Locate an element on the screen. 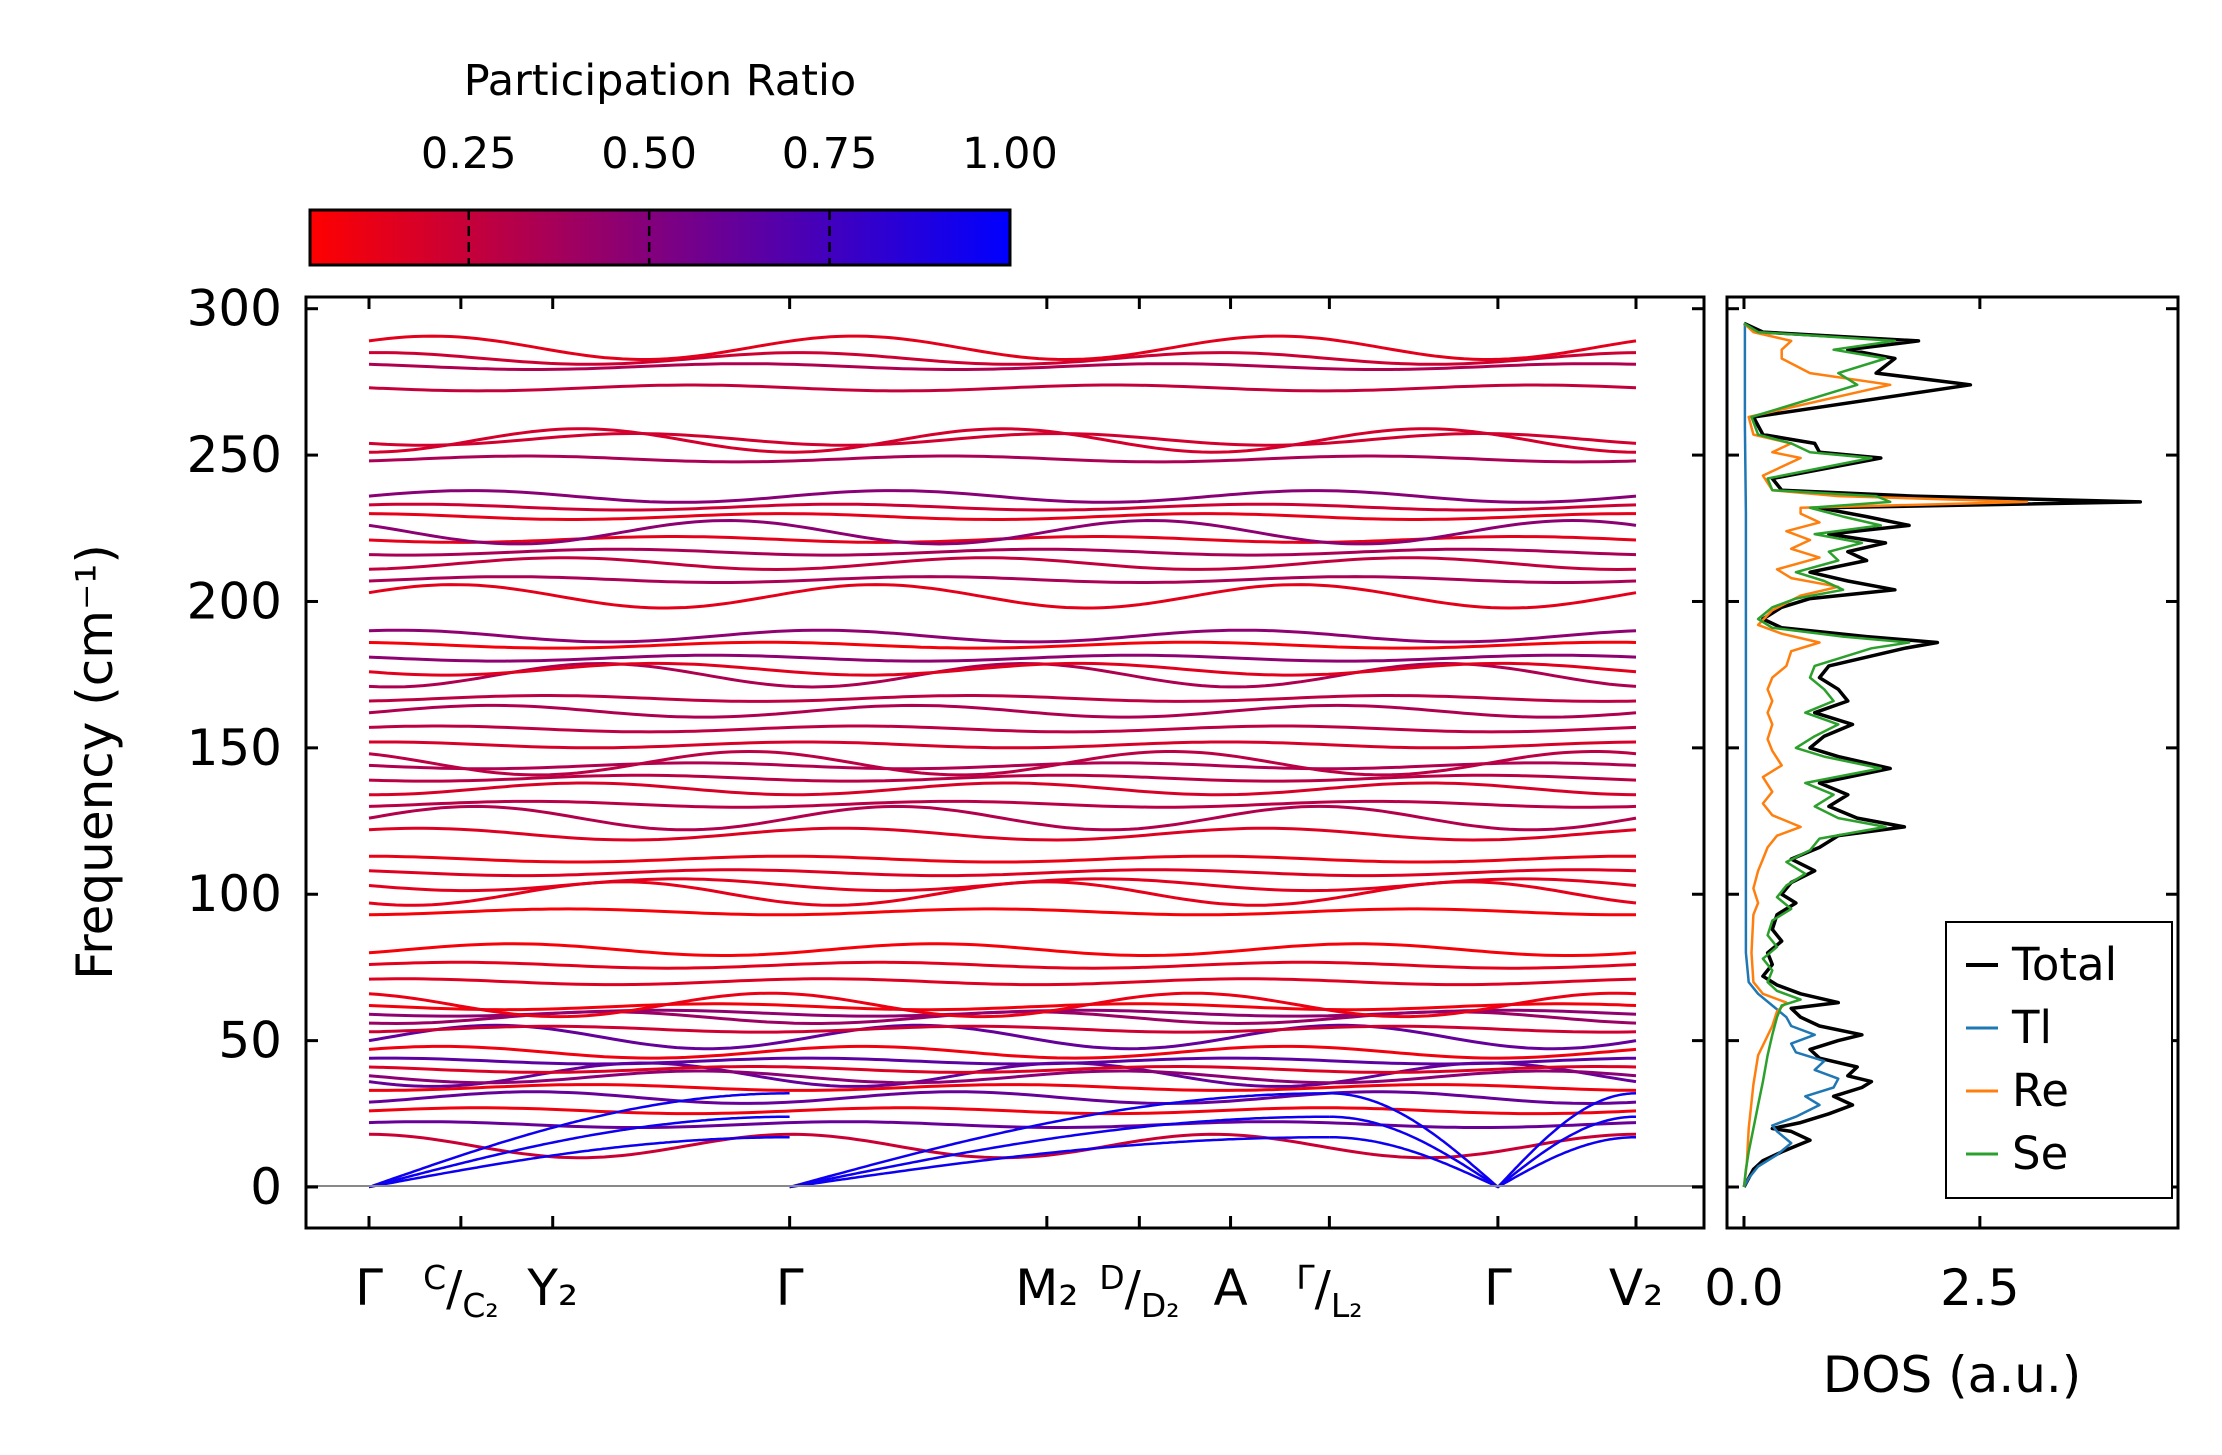  legend-label: Tl is located at coordinates (2031, 1027).